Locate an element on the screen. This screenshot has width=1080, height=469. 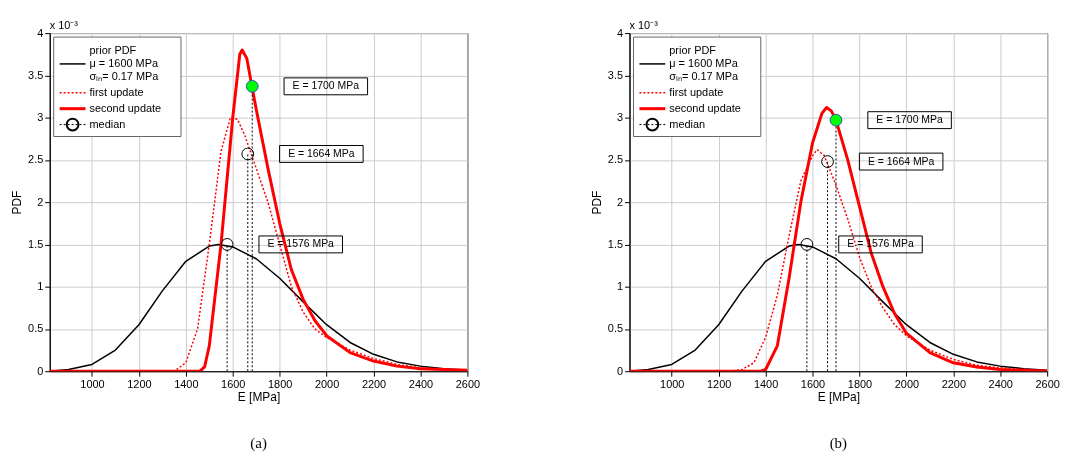
text: (a) is located at coordinates (258, 443).